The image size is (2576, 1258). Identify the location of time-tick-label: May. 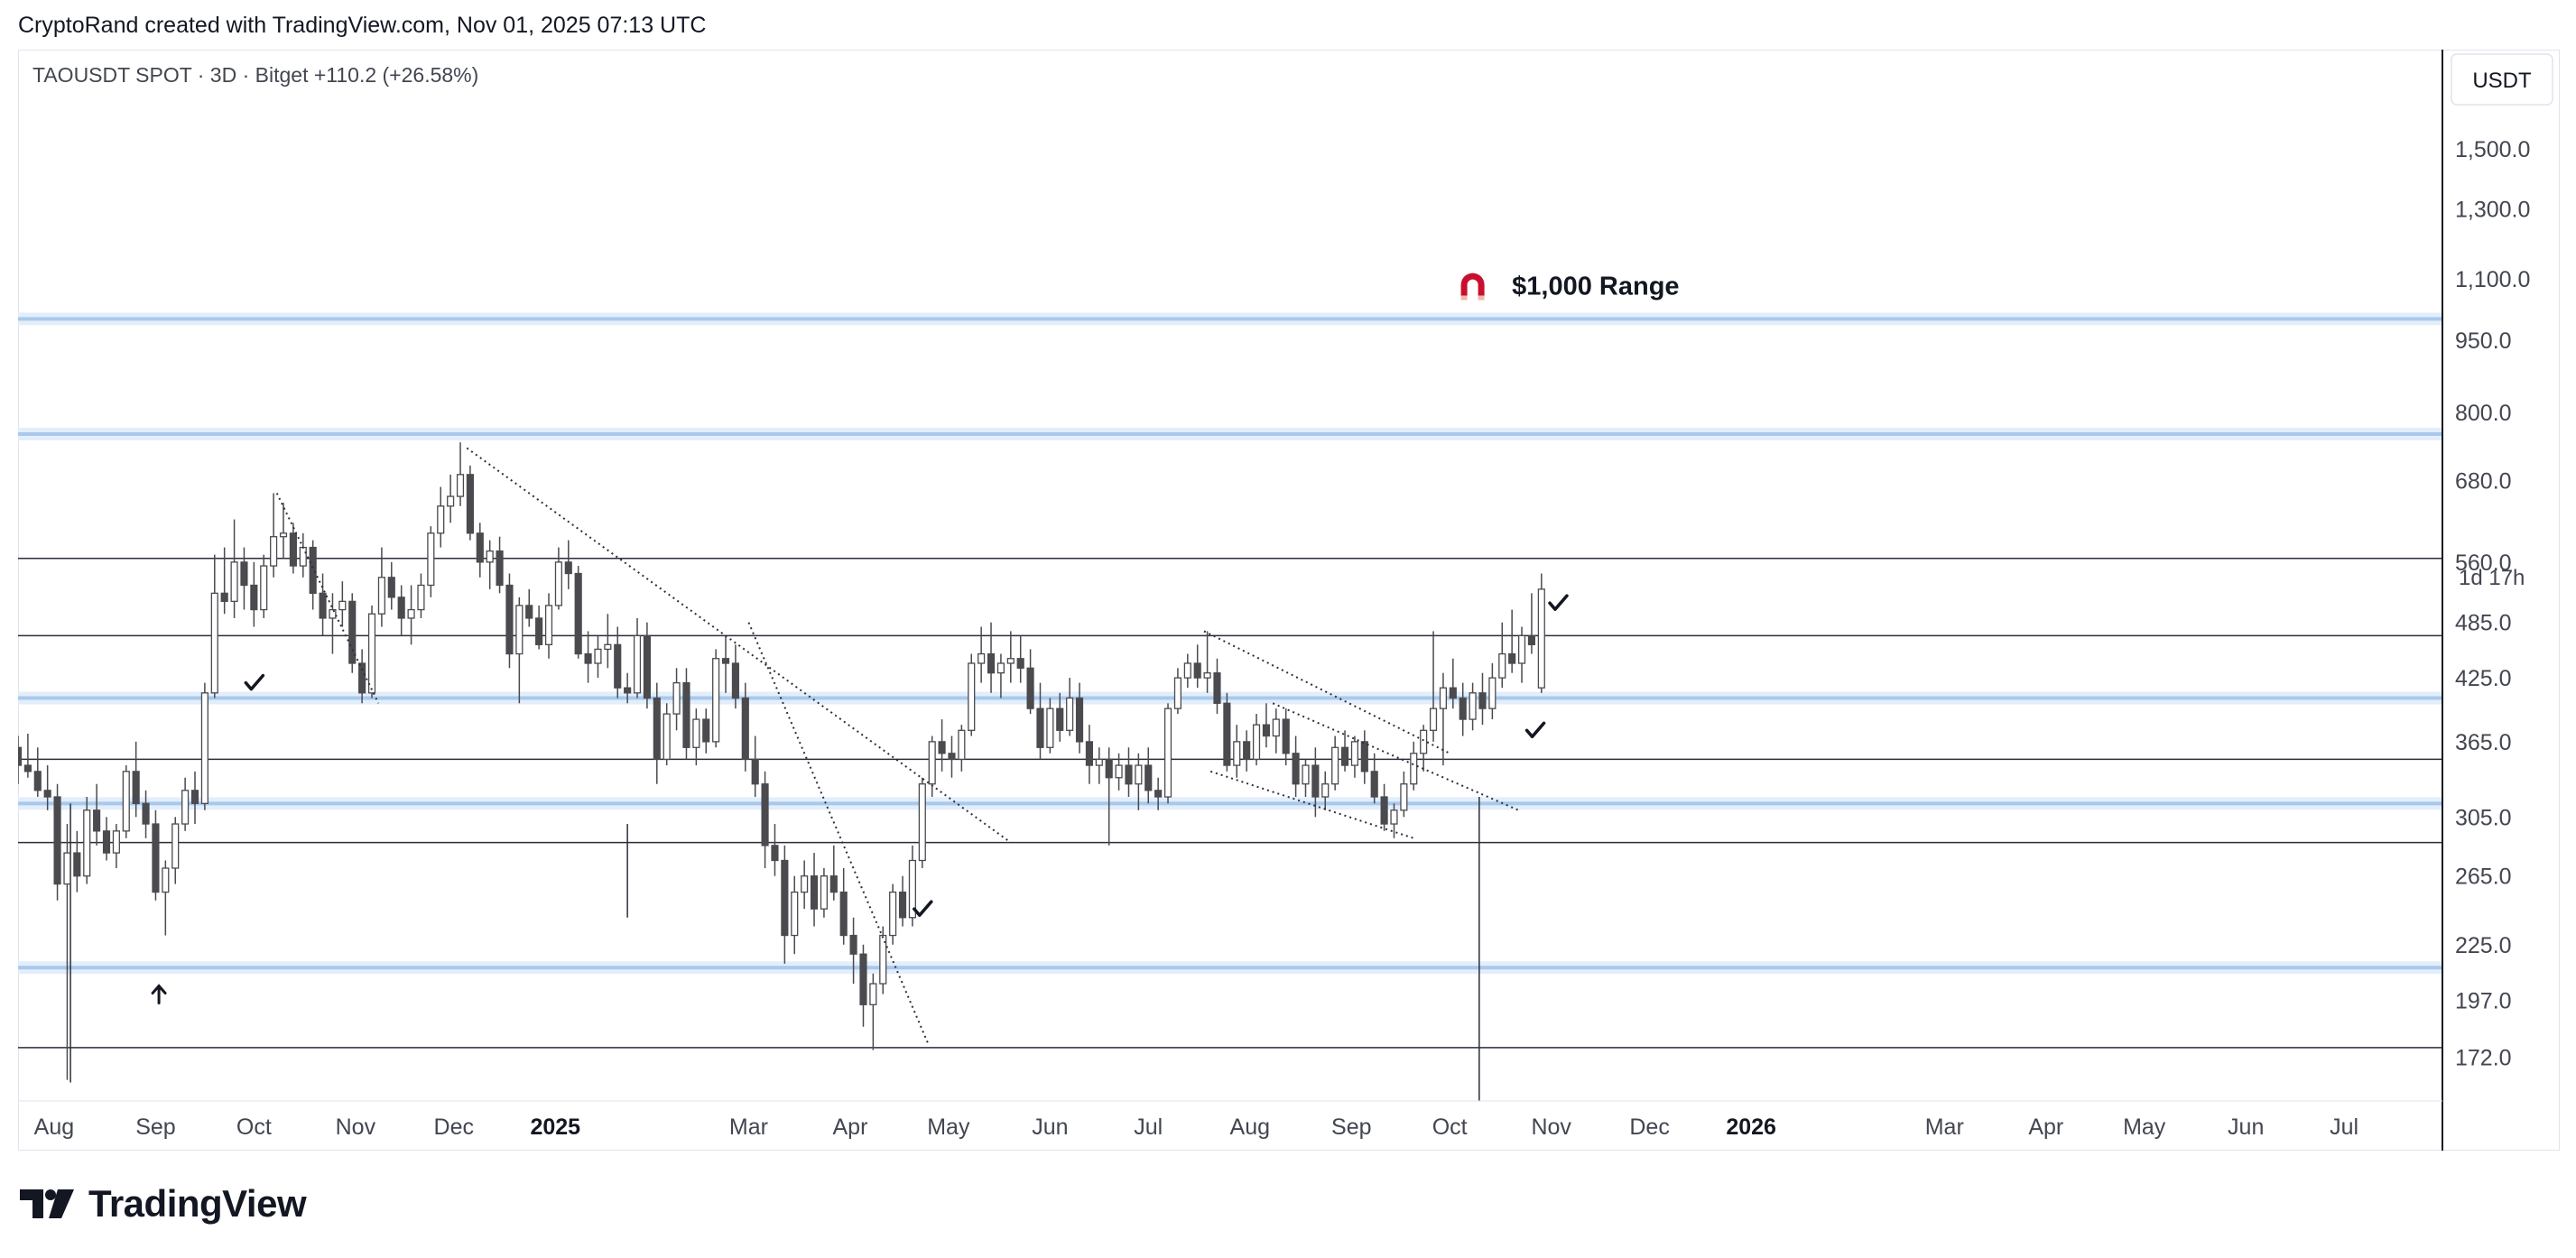
(948, 1127).